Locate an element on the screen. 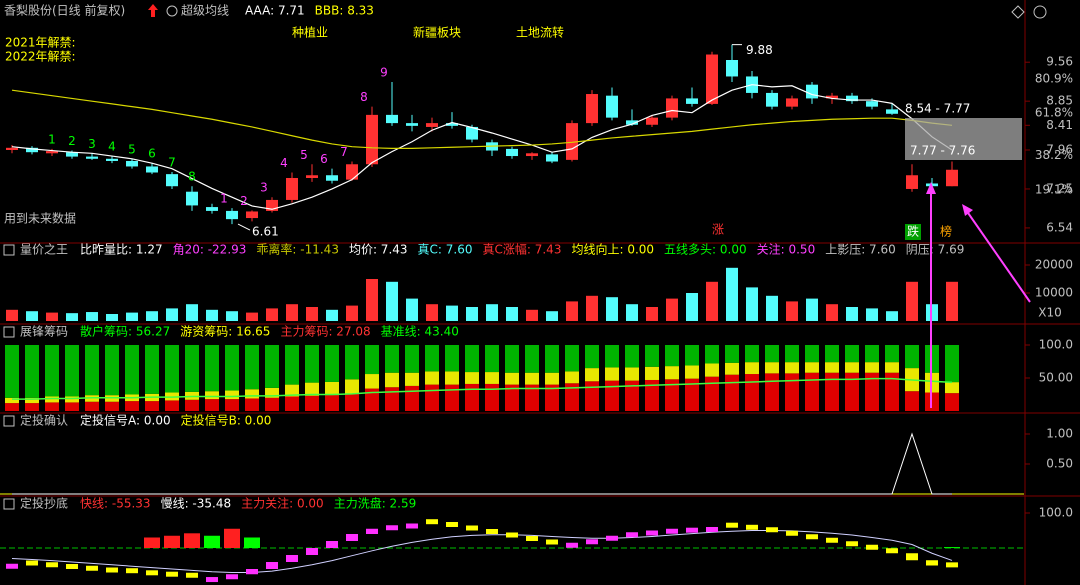 Image resolution: width=1080 pixels, height=585 pixels. wash-bar is located at coordinates (212, 541).